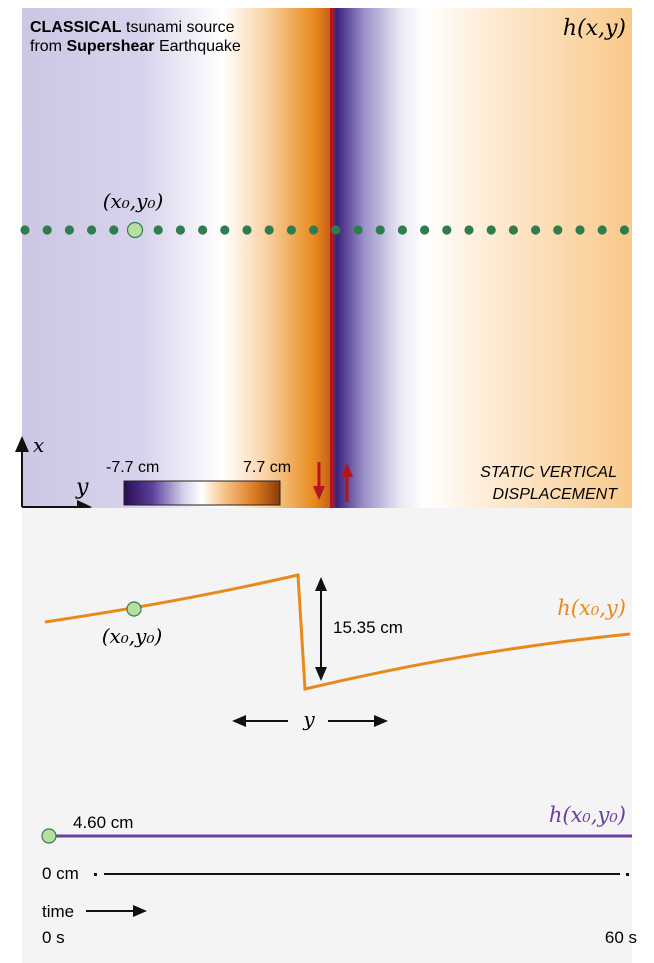 Image resolution: width=654 pixels, height=963 pixels. I want to click on jump-arrow, so click(321, 629).